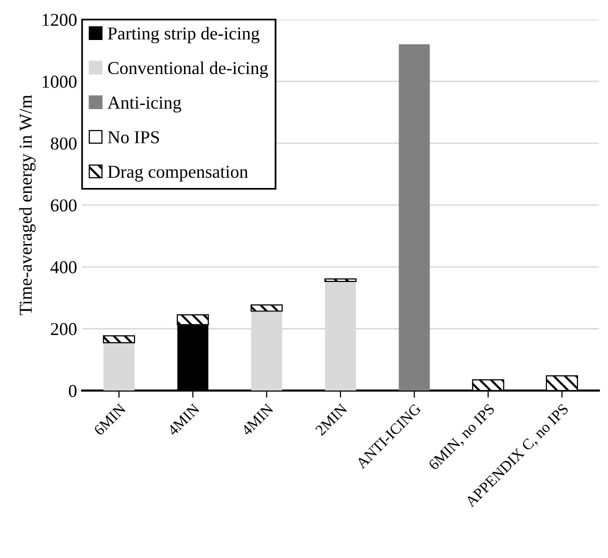 The width and height of the screenshot is (608, 558). What do you see at coordinates (184, 35) in the screenshot?
I see `legend-label: Parting strip de-icing` at bounding box center [184, 35].